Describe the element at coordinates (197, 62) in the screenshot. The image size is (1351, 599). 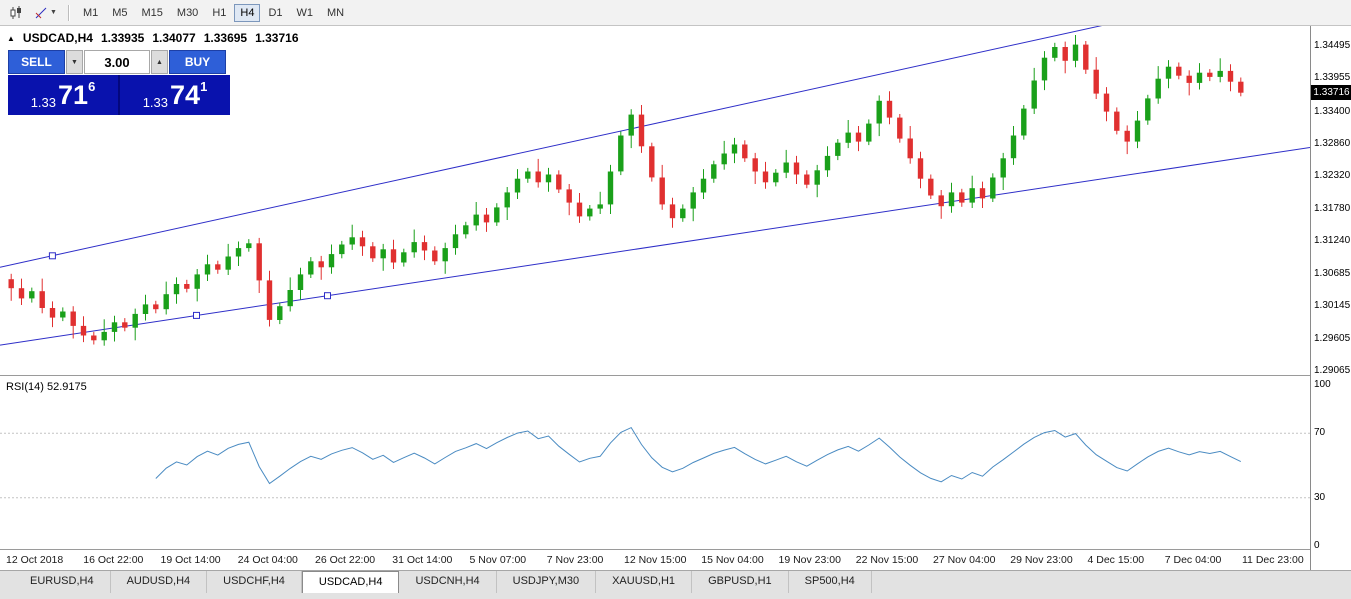
I see `buy-button: BUY` at that location.